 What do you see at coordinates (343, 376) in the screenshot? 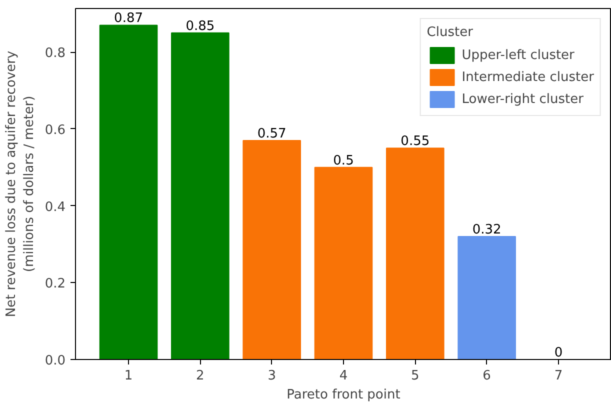
I see `x-tick-label: 4` at bounding box center [343, 376].